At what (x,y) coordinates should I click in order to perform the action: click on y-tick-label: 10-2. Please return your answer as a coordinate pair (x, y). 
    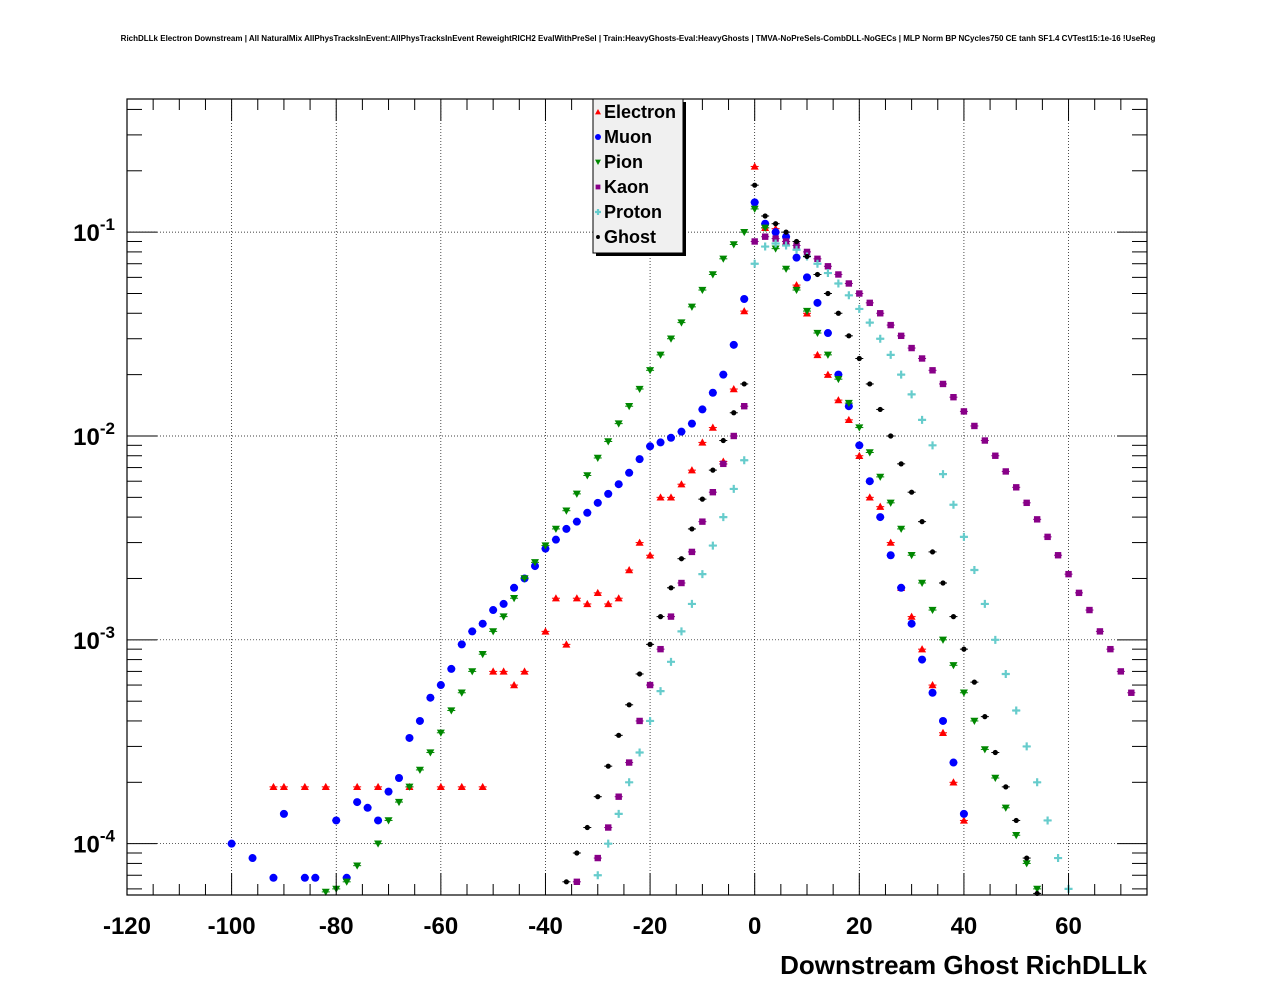
    Looking at the image, I should click on (94, 435).